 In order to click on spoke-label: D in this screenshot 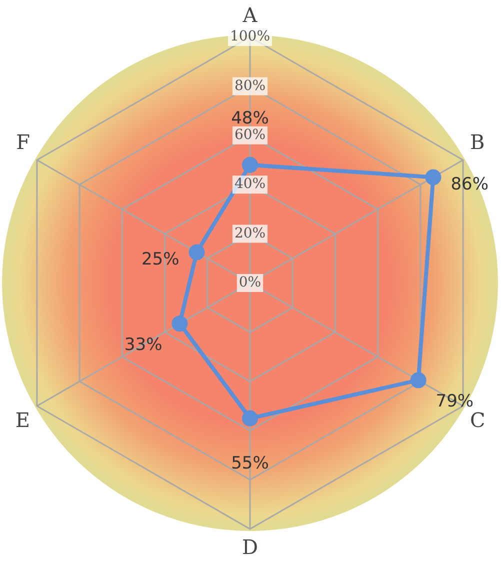, I will do `click(250, 547)`.